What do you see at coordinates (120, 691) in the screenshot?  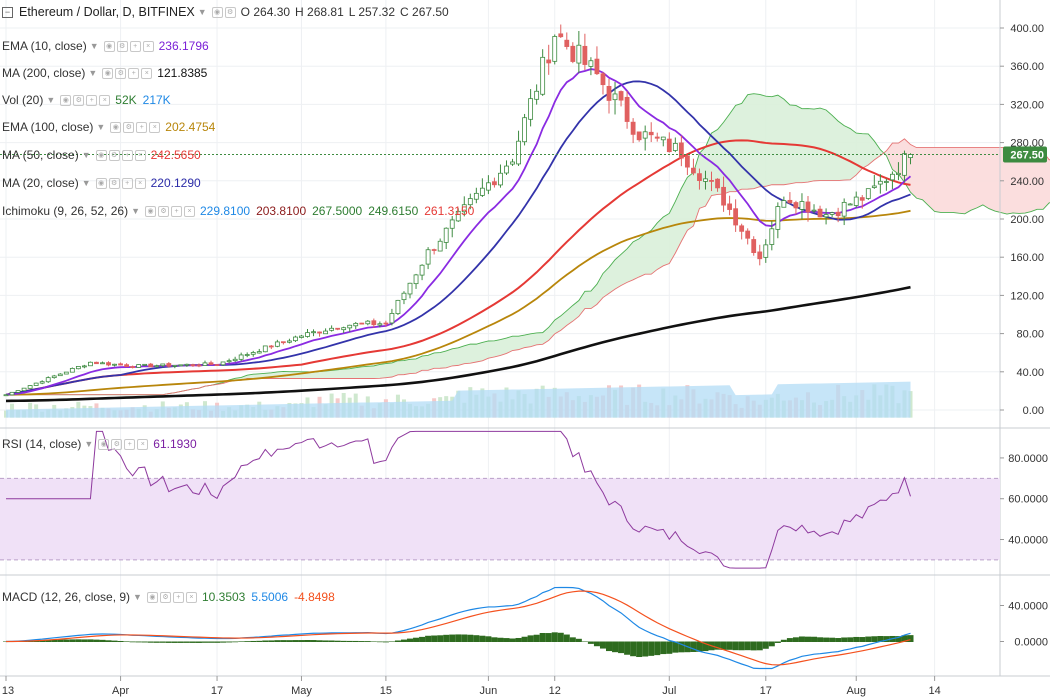 I see `time-tick-label: Apr` at bounding box center [120, 691].